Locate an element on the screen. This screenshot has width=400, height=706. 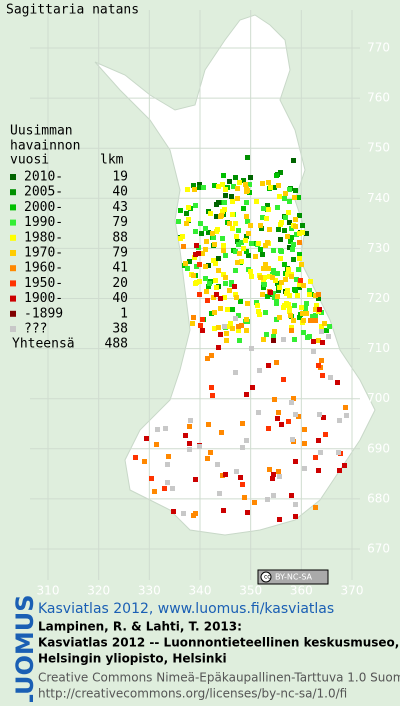
northing-label: 720 is located at coordinates (378, 298).